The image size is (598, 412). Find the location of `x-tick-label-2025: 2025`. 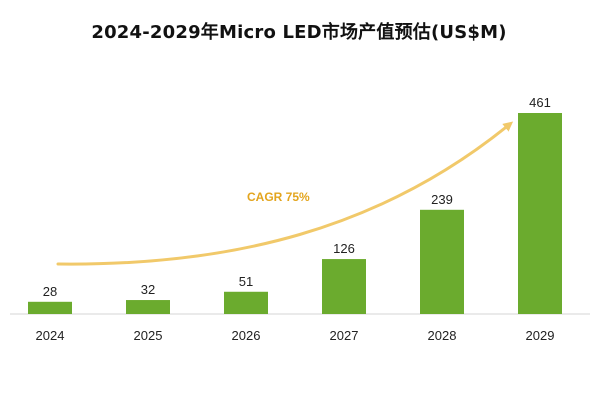

x-tick-label-2025: 2025 is located at coordinates (148, 335).